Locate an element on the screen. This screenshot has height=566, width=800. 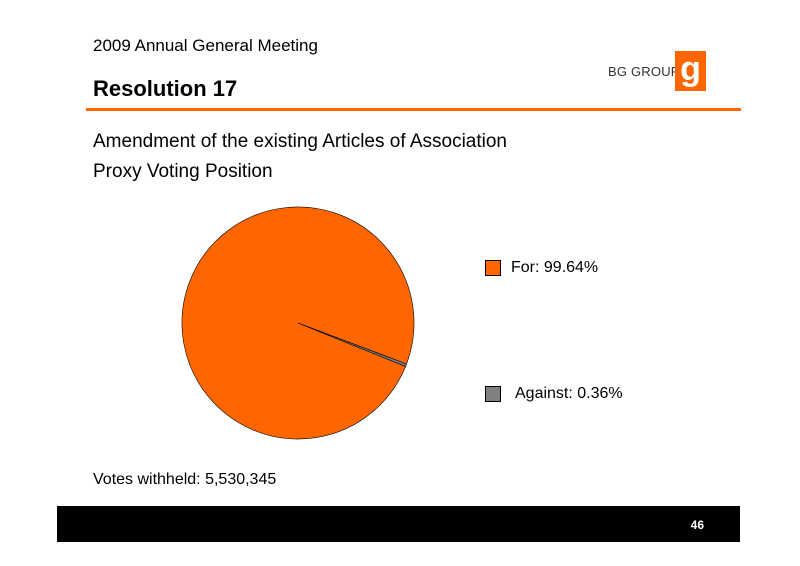
bg-group-logo: BG GROUP g is located at coordinates (668, 71).